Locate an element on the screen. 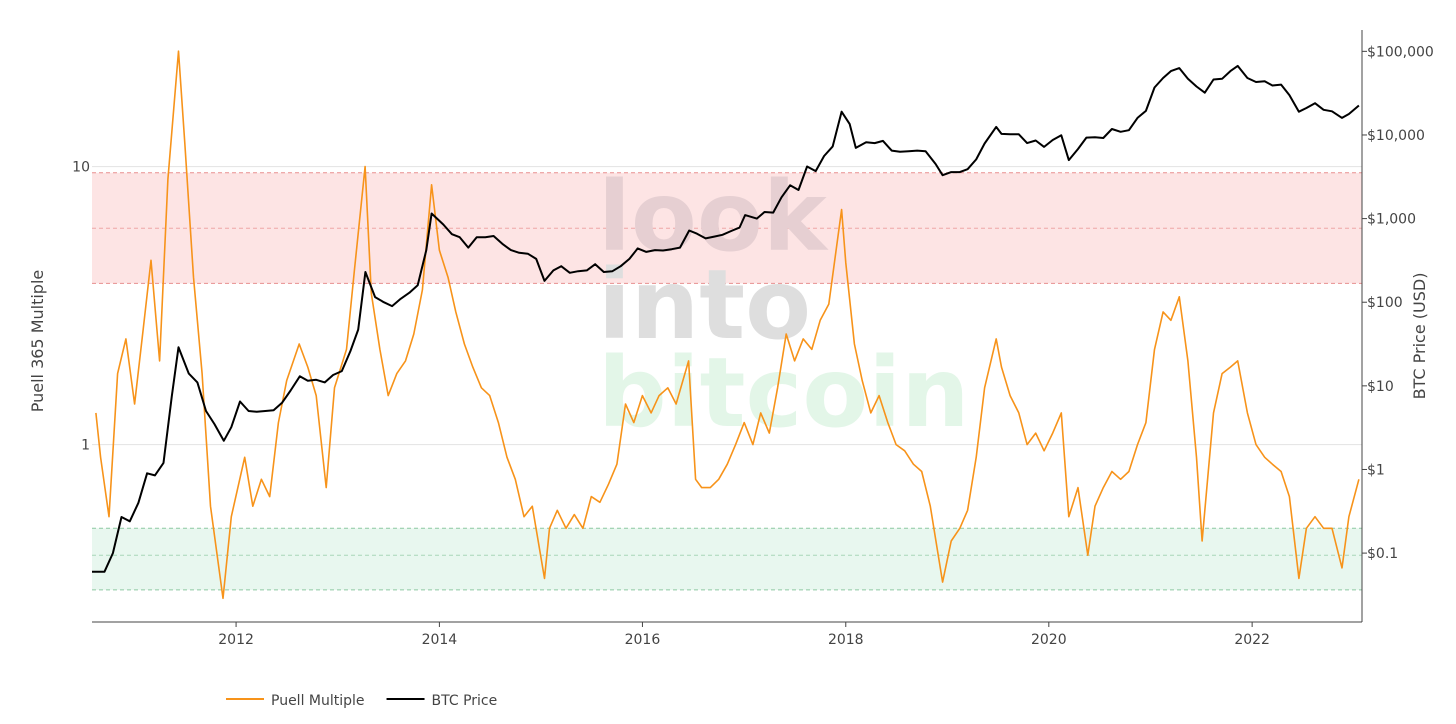 The image size is (1456, 724). y-right-tick-label: $100,000 is located at coordinates (1400, 52).